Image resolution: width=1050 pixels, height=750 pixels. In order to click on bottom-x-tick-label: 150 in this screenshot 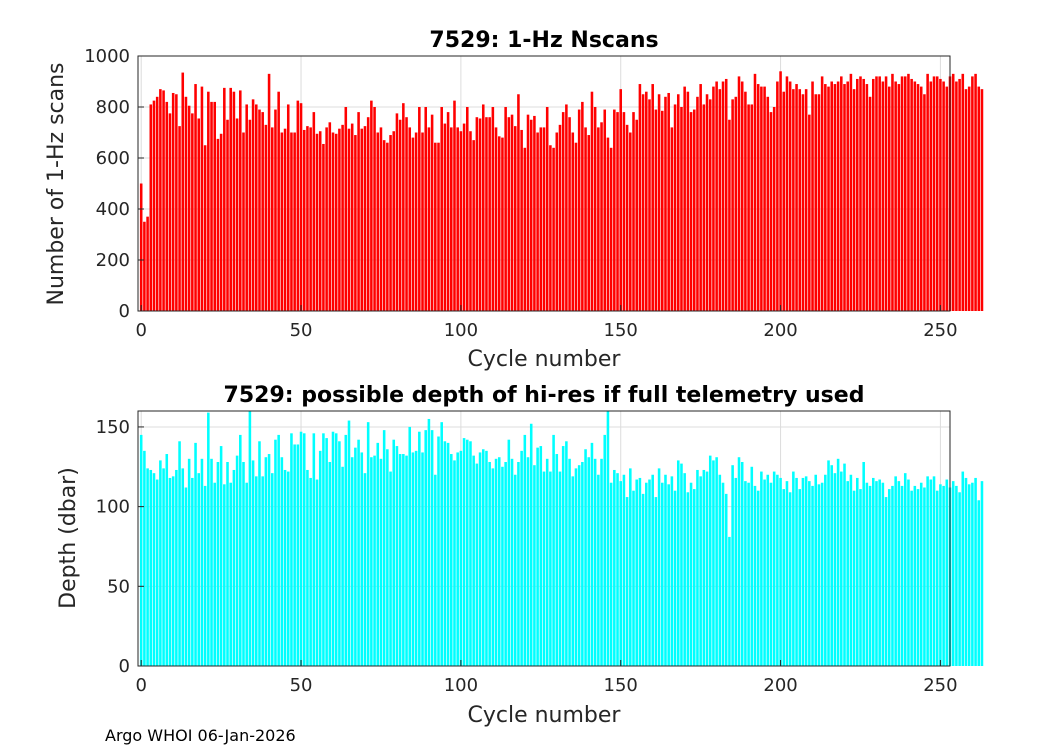, I will do `click(621, 685)`.